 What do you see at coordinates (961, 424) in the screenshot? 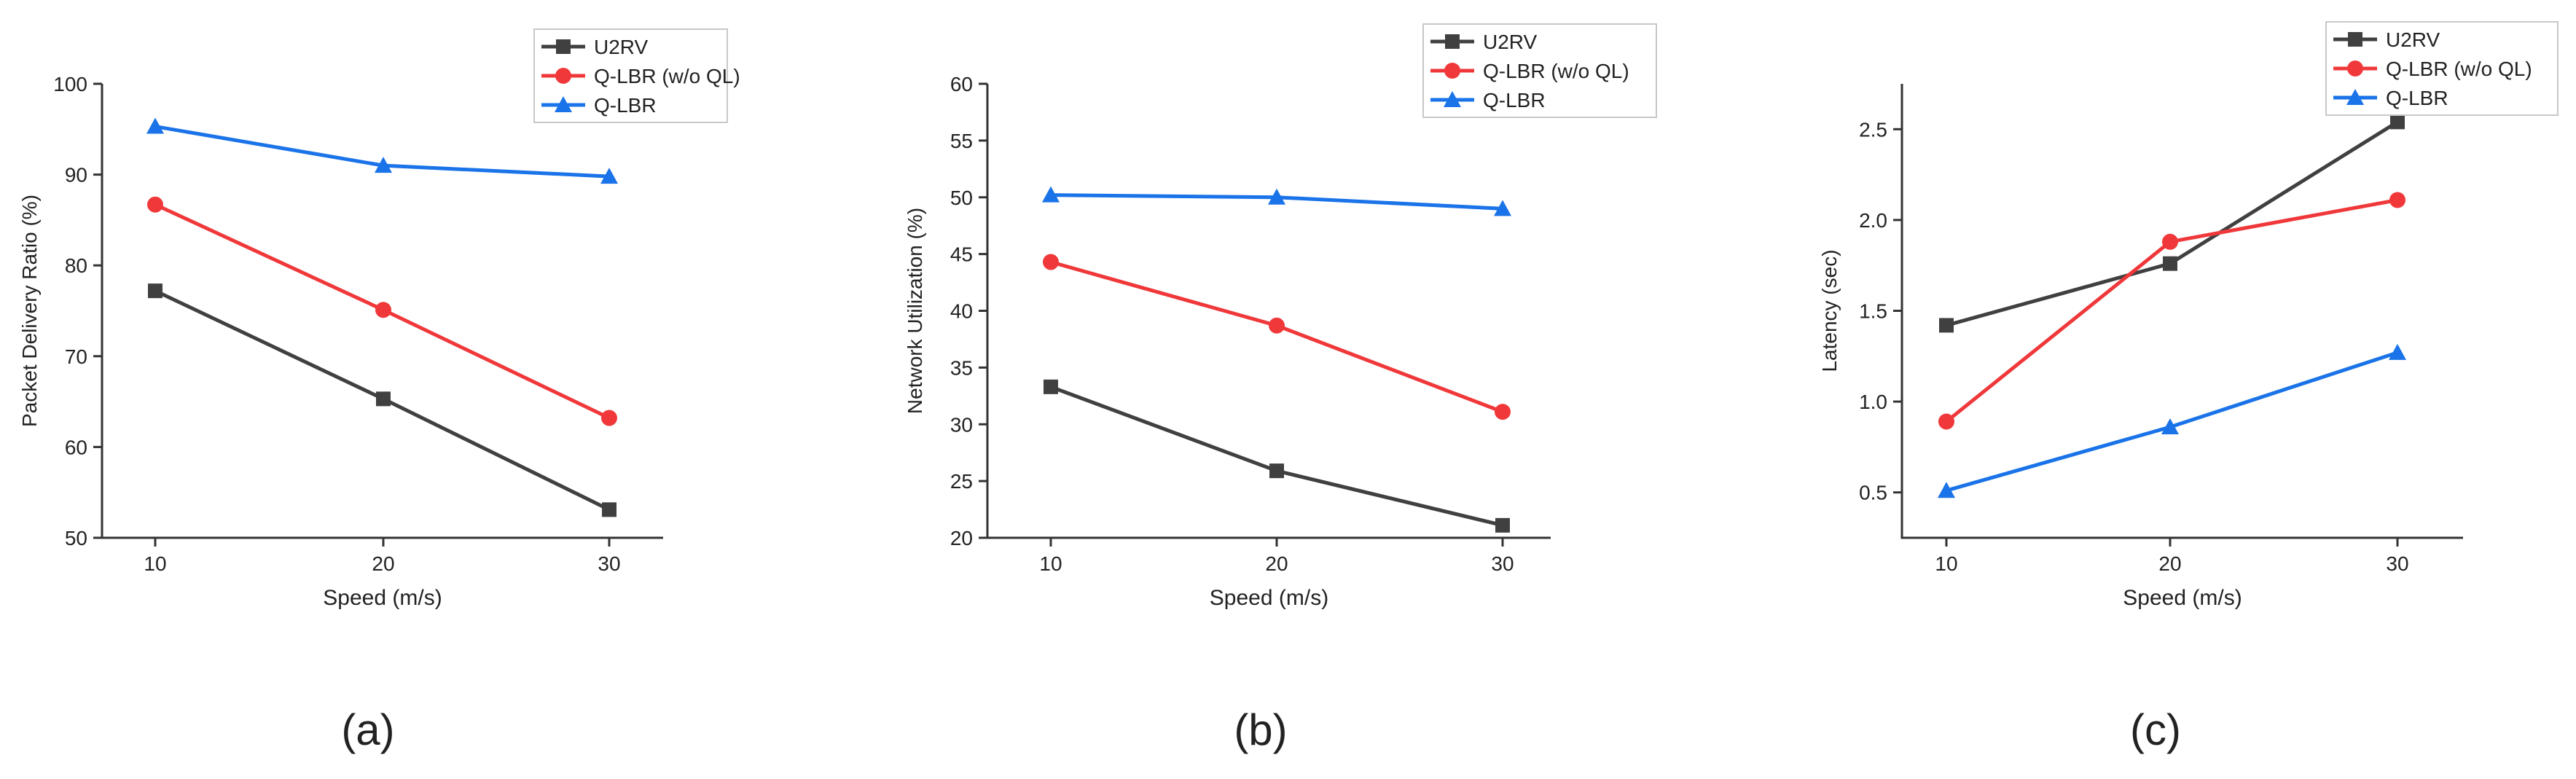
I see `y-tick-label: 30` at bounding box center [961, 424].